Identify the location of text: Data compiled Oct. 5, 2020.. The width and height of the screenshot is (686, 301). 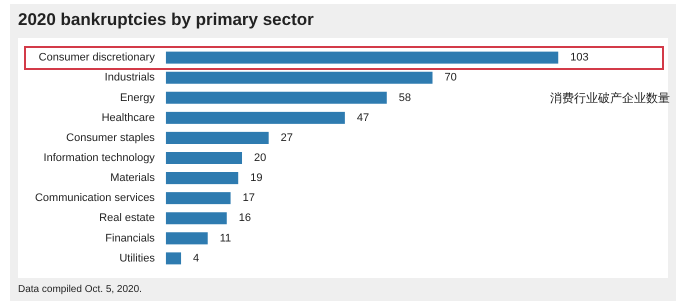
(80, 289).